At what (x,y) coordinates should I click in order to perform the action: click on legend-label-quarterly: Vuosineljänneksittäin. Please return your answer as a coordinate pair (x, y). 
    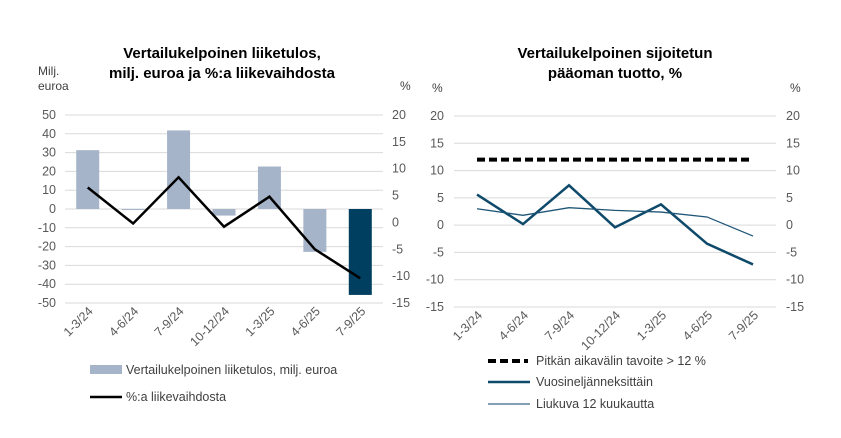
    Looking at the image, I should click on (594, 382).